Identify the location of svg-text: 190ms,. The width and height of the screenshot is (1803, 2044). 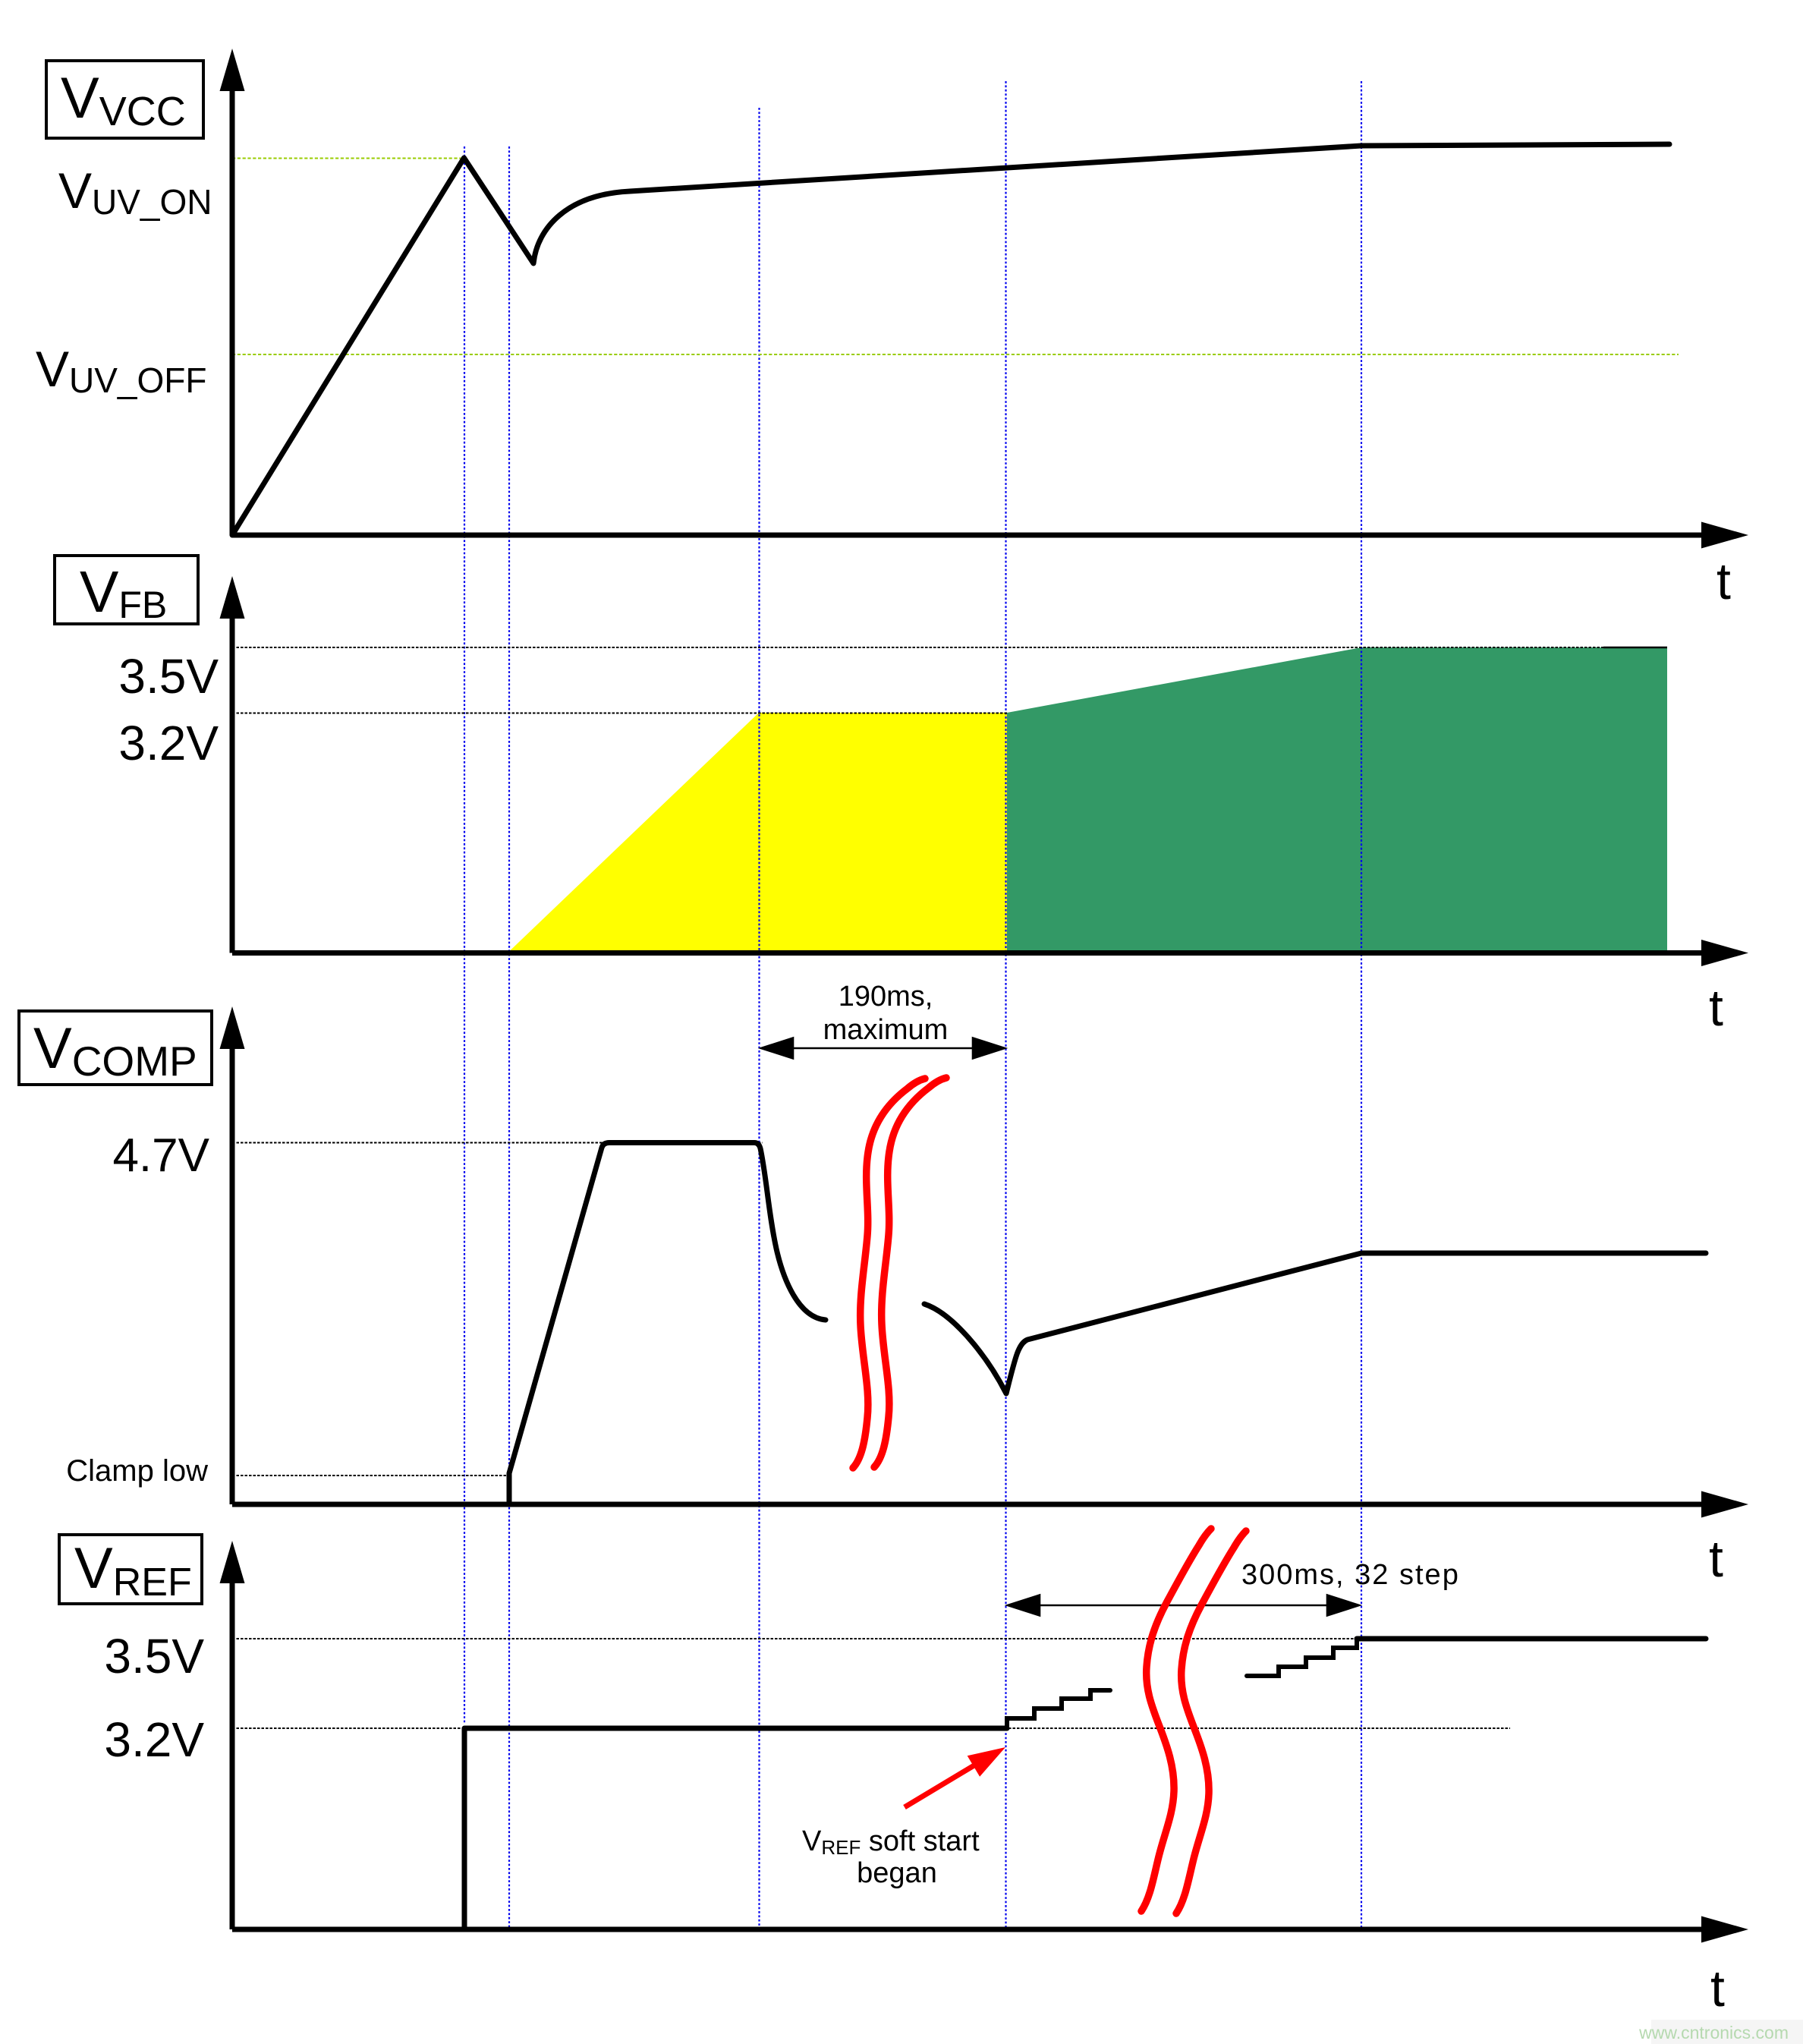
(886, 997).